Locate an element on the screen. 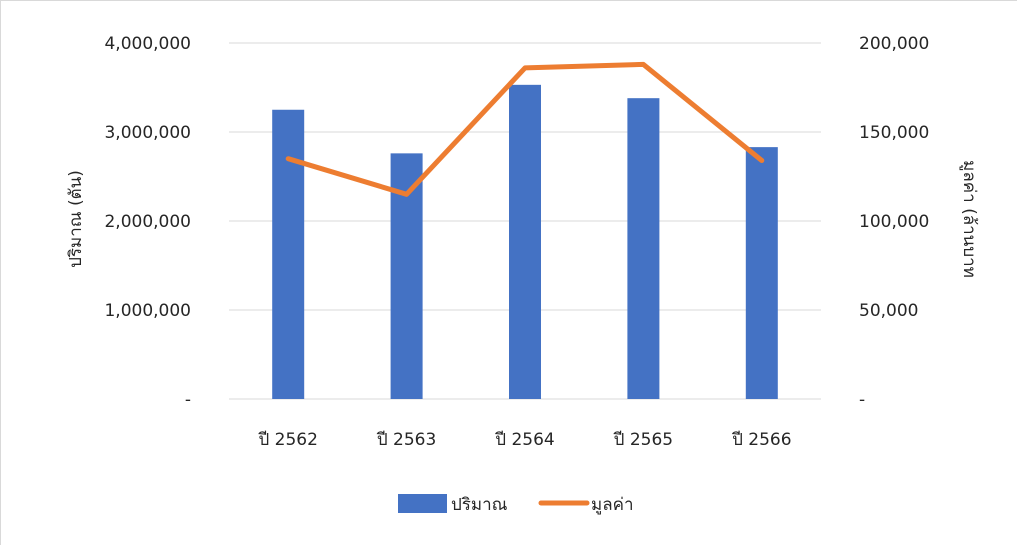  right-tick-label: 100,000 is located at coordinates (894, 222).